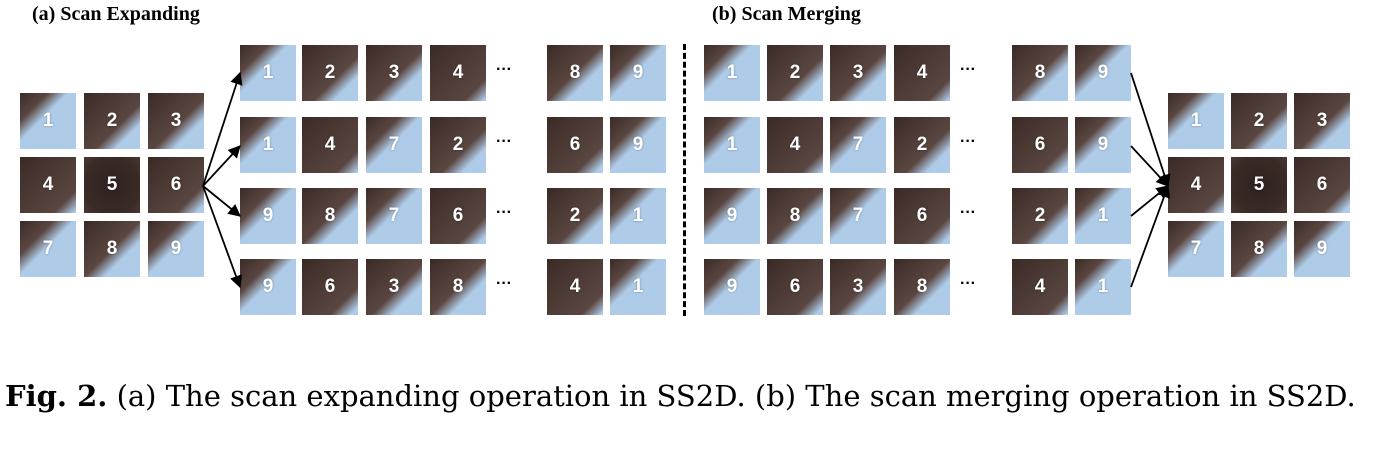 The width and height of the screenshot is (1388, 460). I want to click on scan-b-4-patch-6: 6, so click(795, 287).